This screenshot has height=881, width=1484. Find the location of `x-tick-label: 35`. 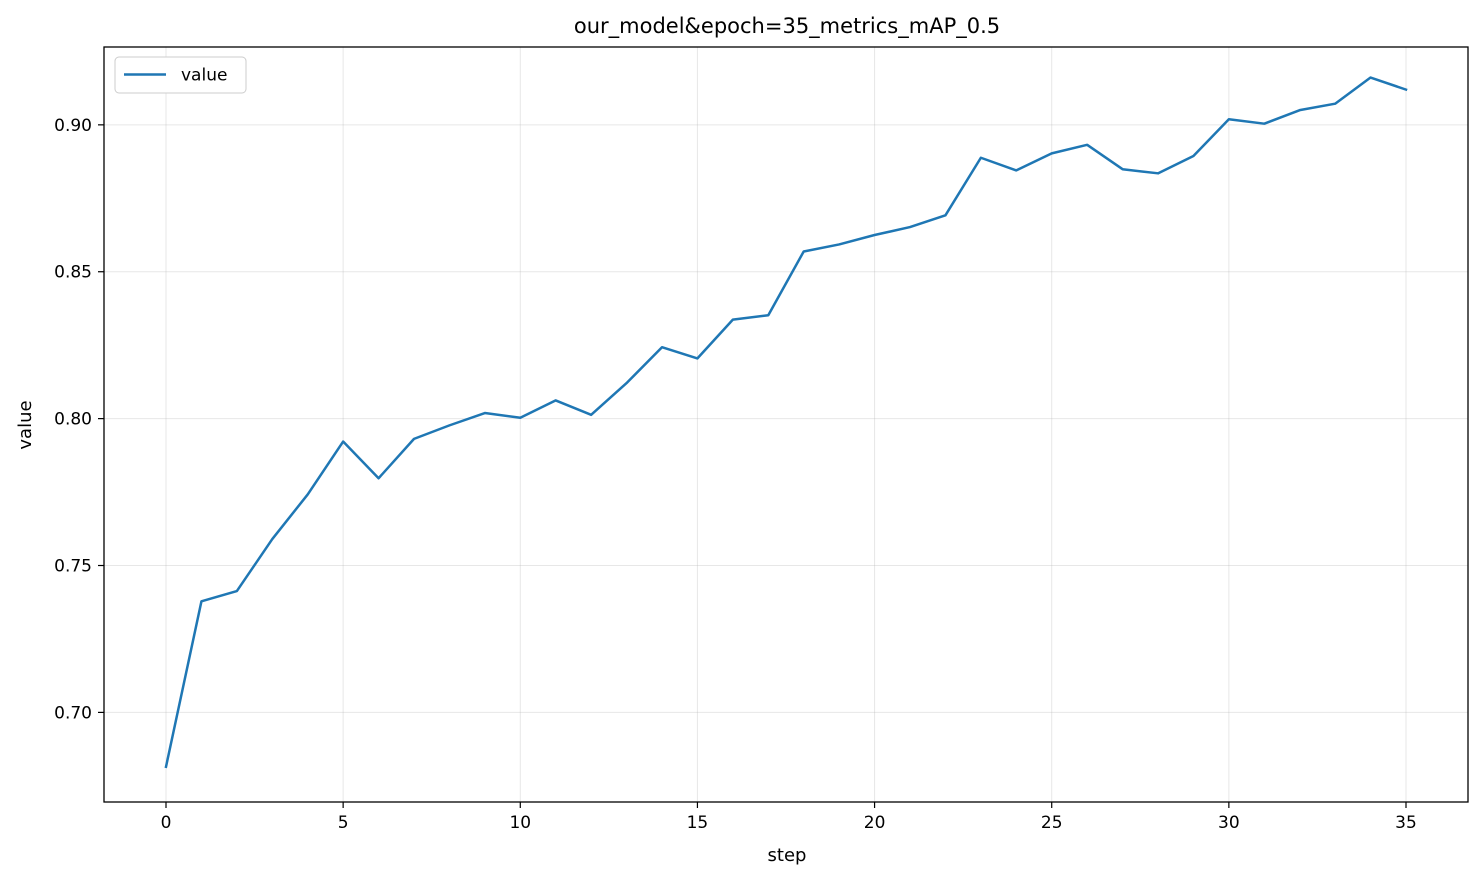

x-tick-label: 35 is located at coordinates (1406, 823).